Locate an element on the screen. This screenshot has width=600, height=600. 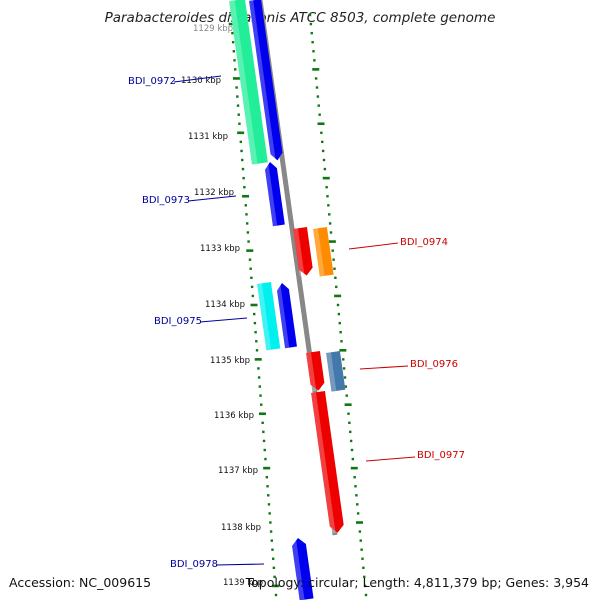
gene-steel-bdi0976 is located at coordinates (336, 371).